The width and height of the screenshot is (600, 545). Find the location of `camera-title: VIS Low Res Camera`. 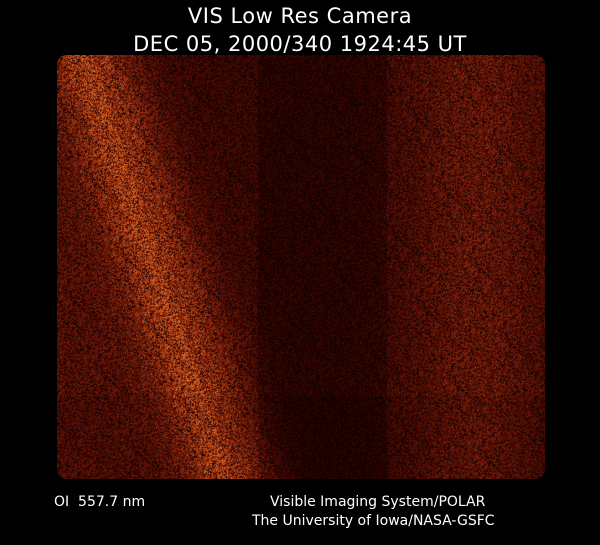

camera-title: VIS Low Res Camera is located at coordinates (300, 16).